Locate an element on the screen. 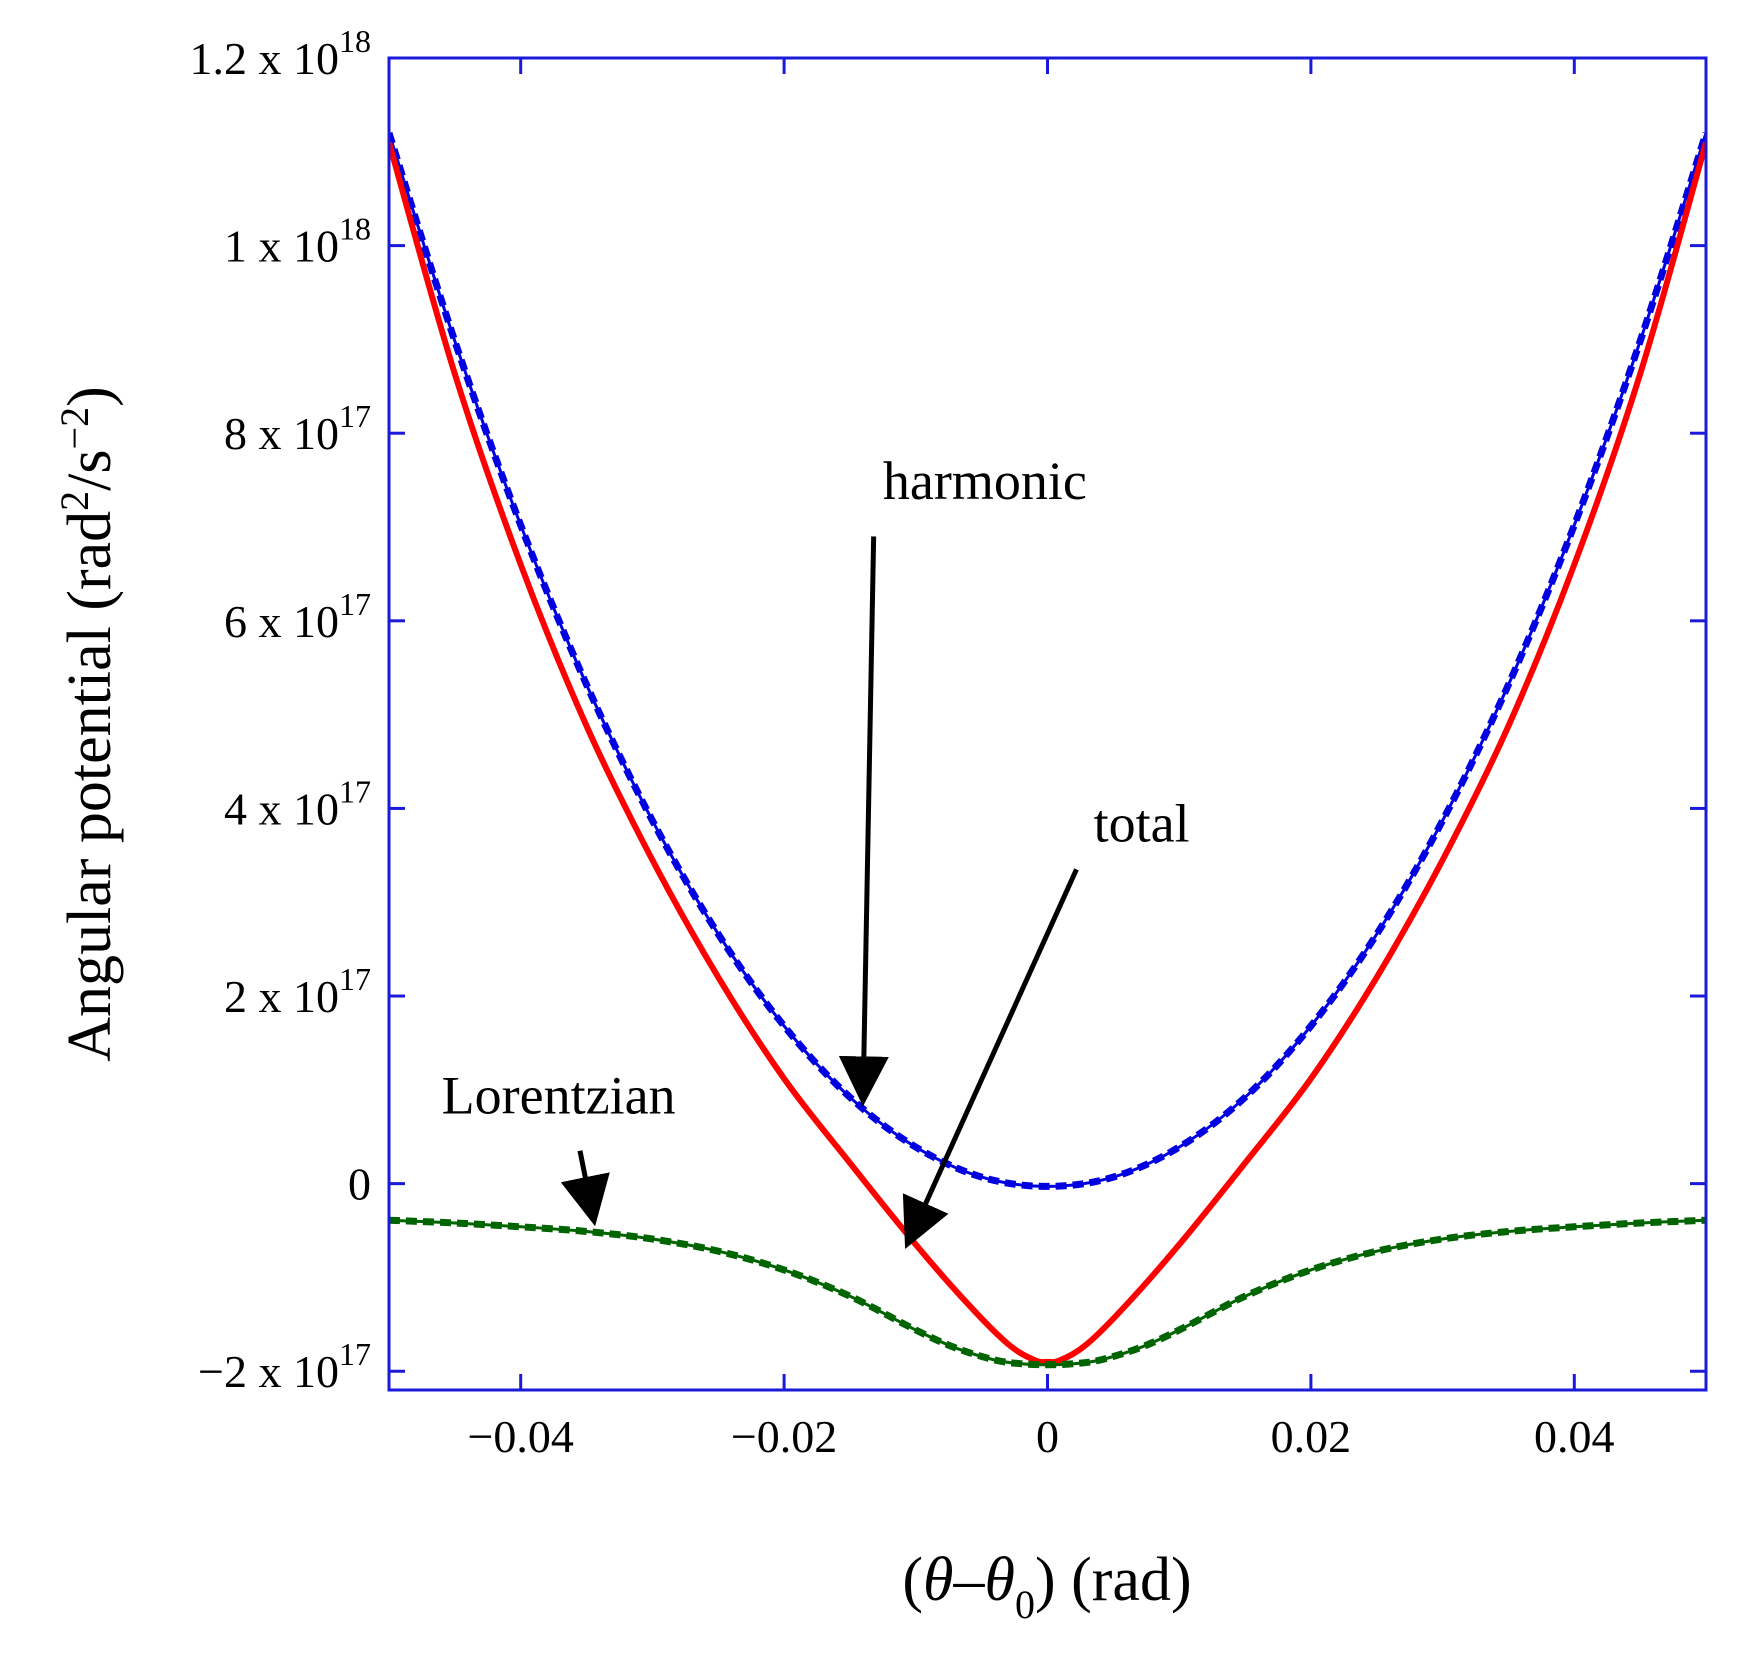  y-tick-label-6: 1 x 10¹⁸ is located at coordinates (297, 241).